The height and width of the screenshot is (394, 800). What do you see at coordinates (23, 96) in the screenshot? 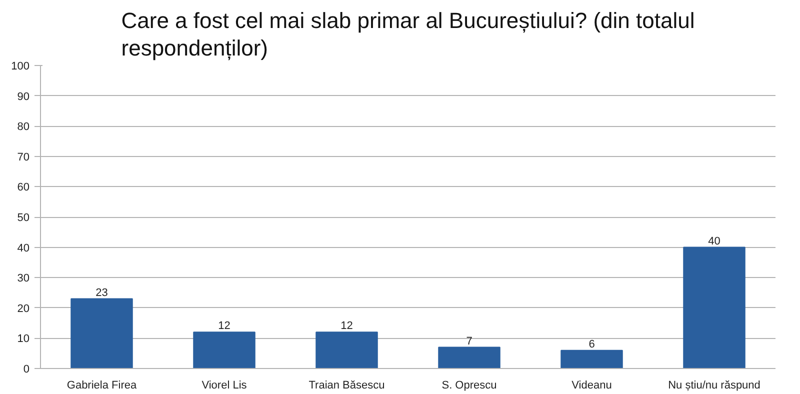
I see `y-tick-label: 90` at bounding box center [23, 96].